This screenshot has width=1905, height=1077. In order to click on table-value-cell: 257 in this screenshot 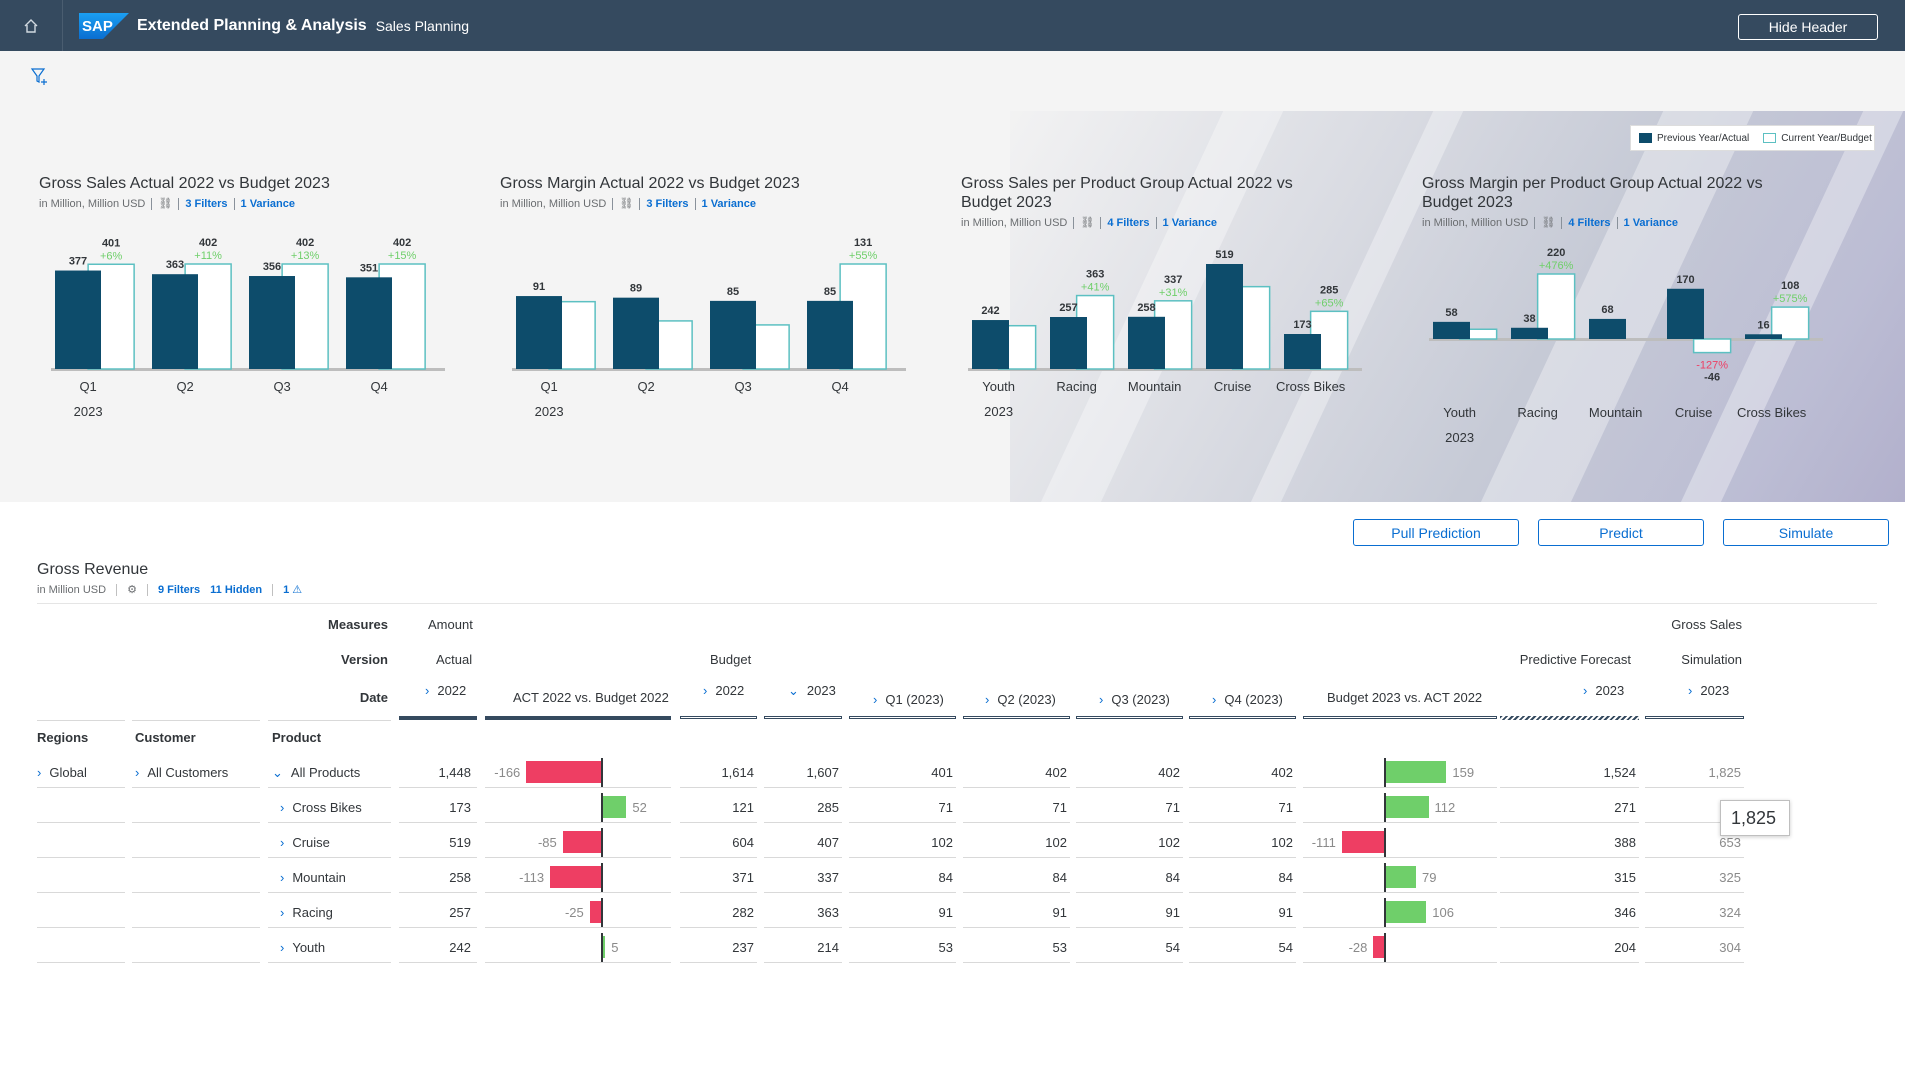, I will do `click(460, 912)`.